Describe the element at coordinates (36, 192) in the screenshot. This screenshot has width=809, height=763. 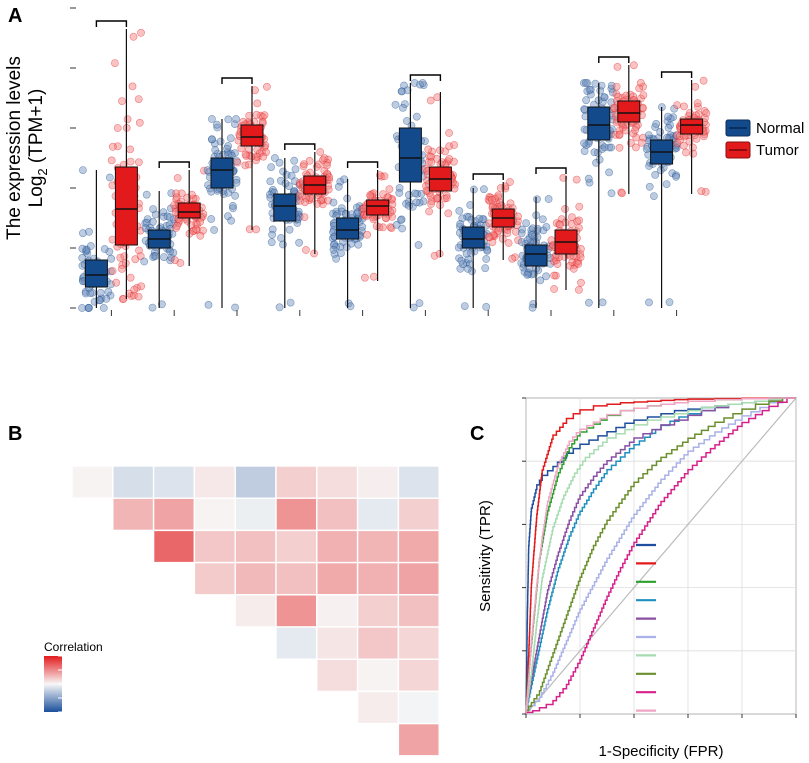
I see `y-axis-label-log: Log` at that location.